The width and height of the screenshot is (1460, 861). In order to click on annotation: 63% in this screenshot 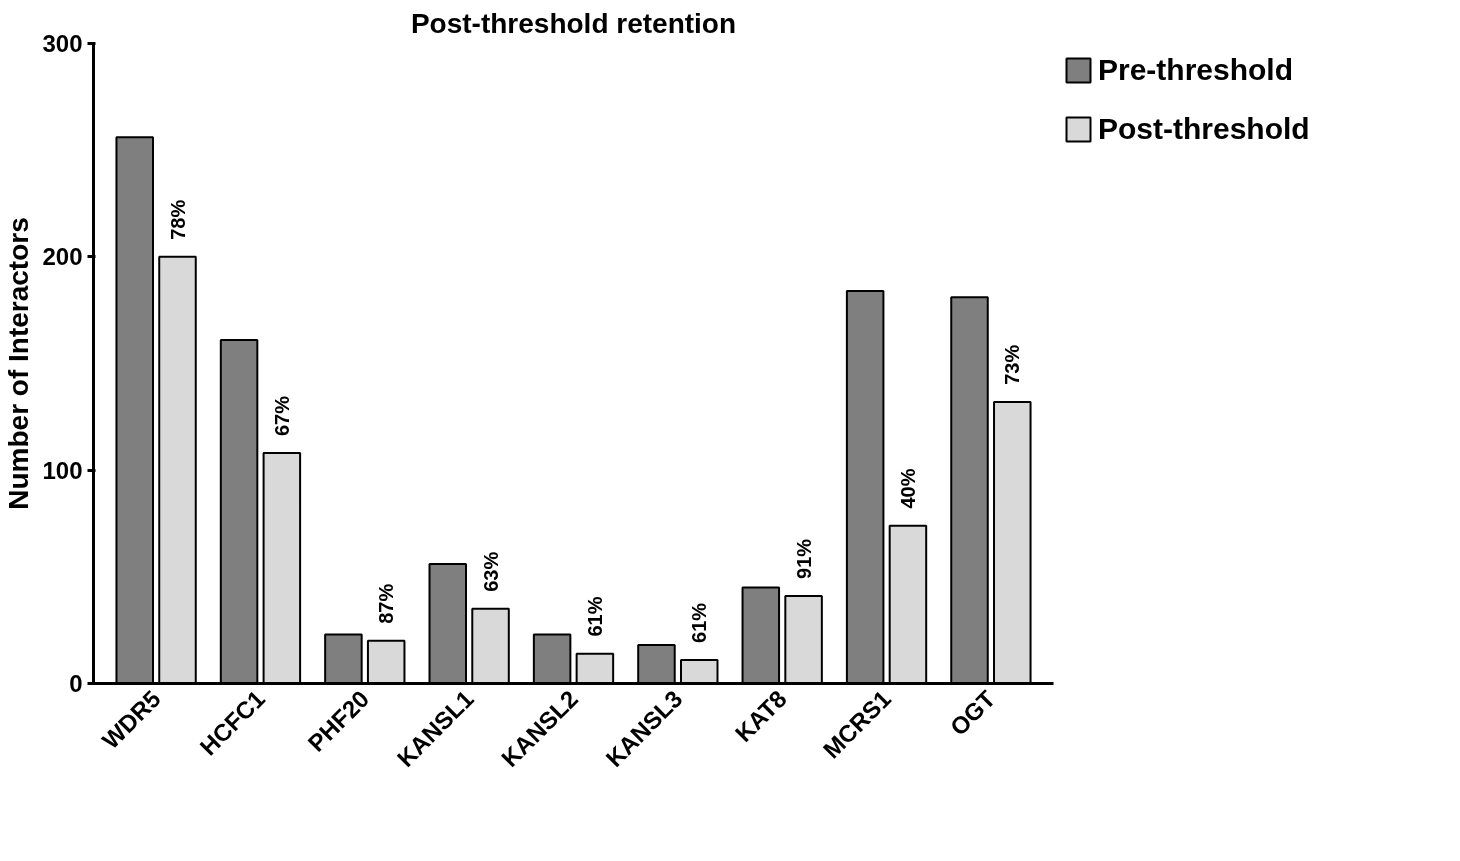, I will do `click(490, 571)`.